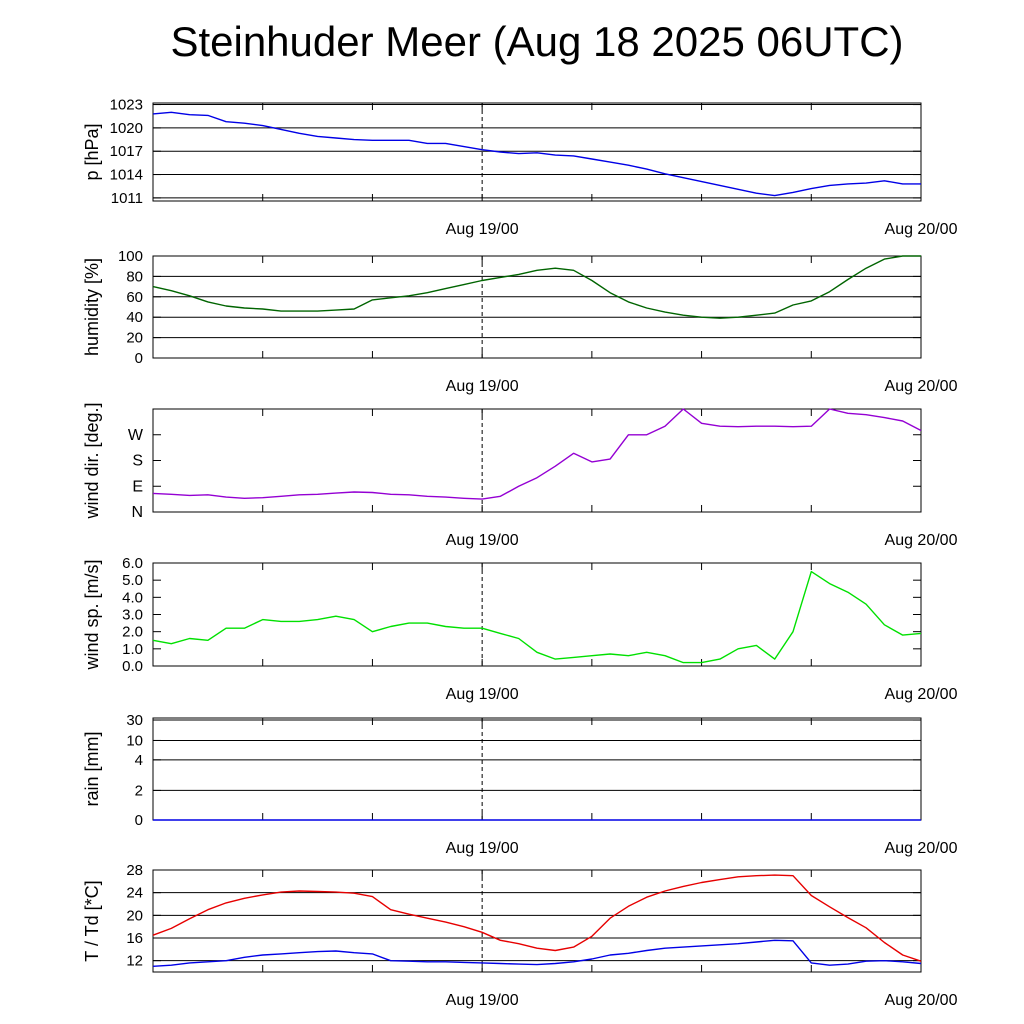 The image size is (1024, 1024). I want to click on series-line-humidity, so click(536, 287).